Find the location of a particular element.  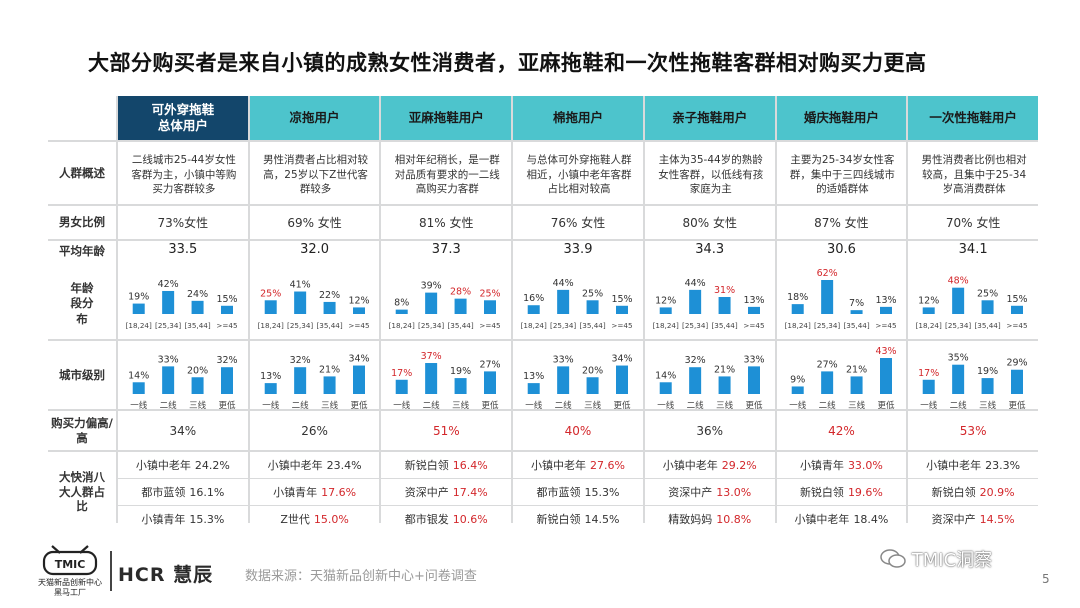

hcr-logo: HCR 慧辰 is located at coordinates (166, 575).